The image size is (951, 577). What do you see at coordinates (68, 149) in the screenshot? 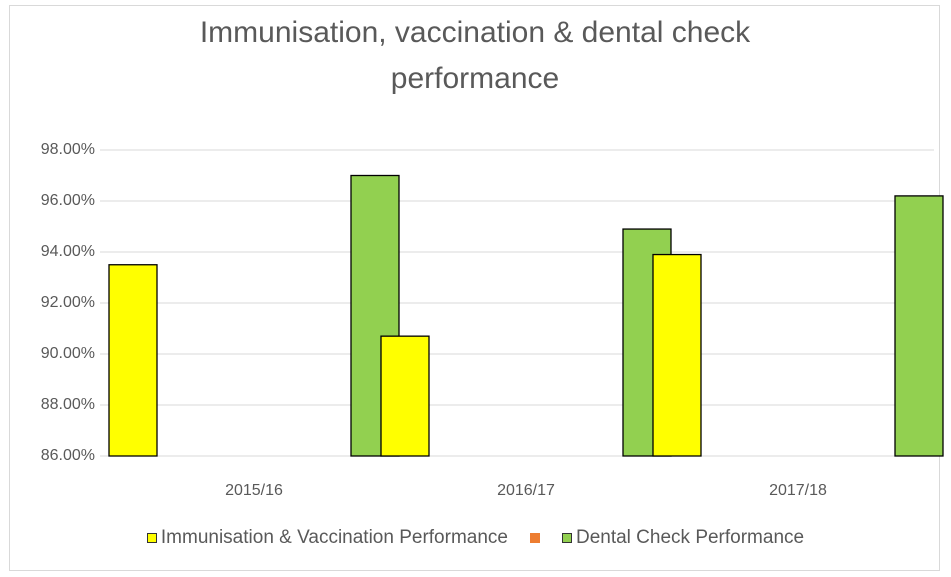
I see `y-tick-label: 98.00%` at bounding box center [68, 149].